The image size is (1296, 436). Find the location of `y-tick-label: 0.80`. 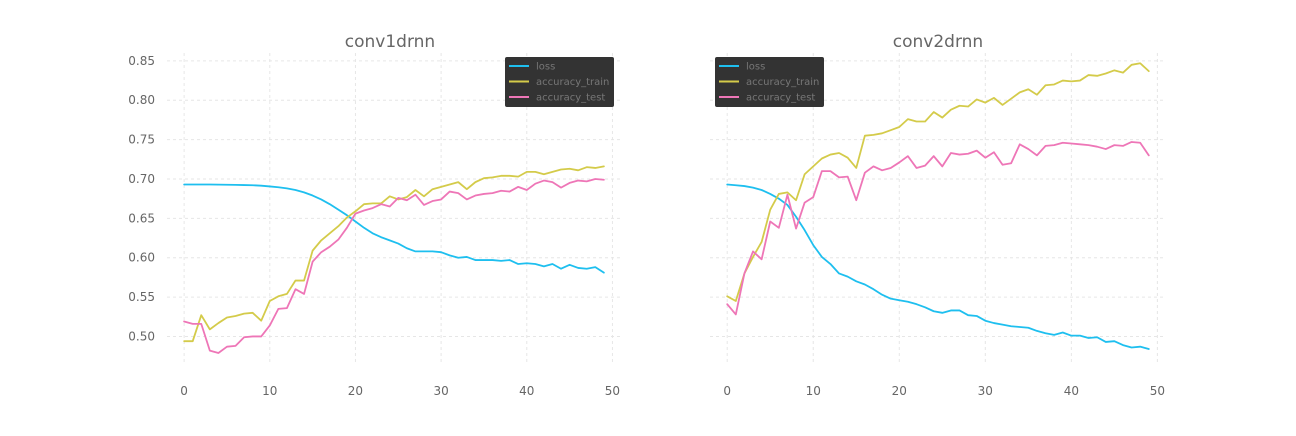

y-tick-label: 0.80 is located at coordinates (141, 100).